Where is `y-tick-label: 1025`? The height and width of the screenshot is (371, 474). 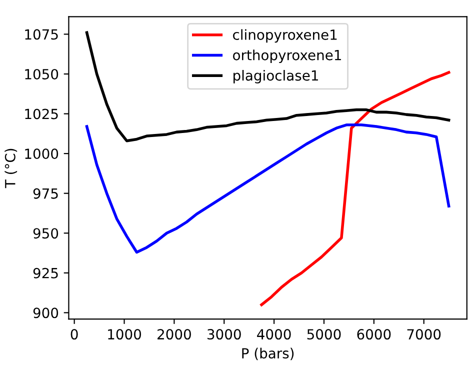 y-tick-label: 1025 is located at coordinates (41, 114).